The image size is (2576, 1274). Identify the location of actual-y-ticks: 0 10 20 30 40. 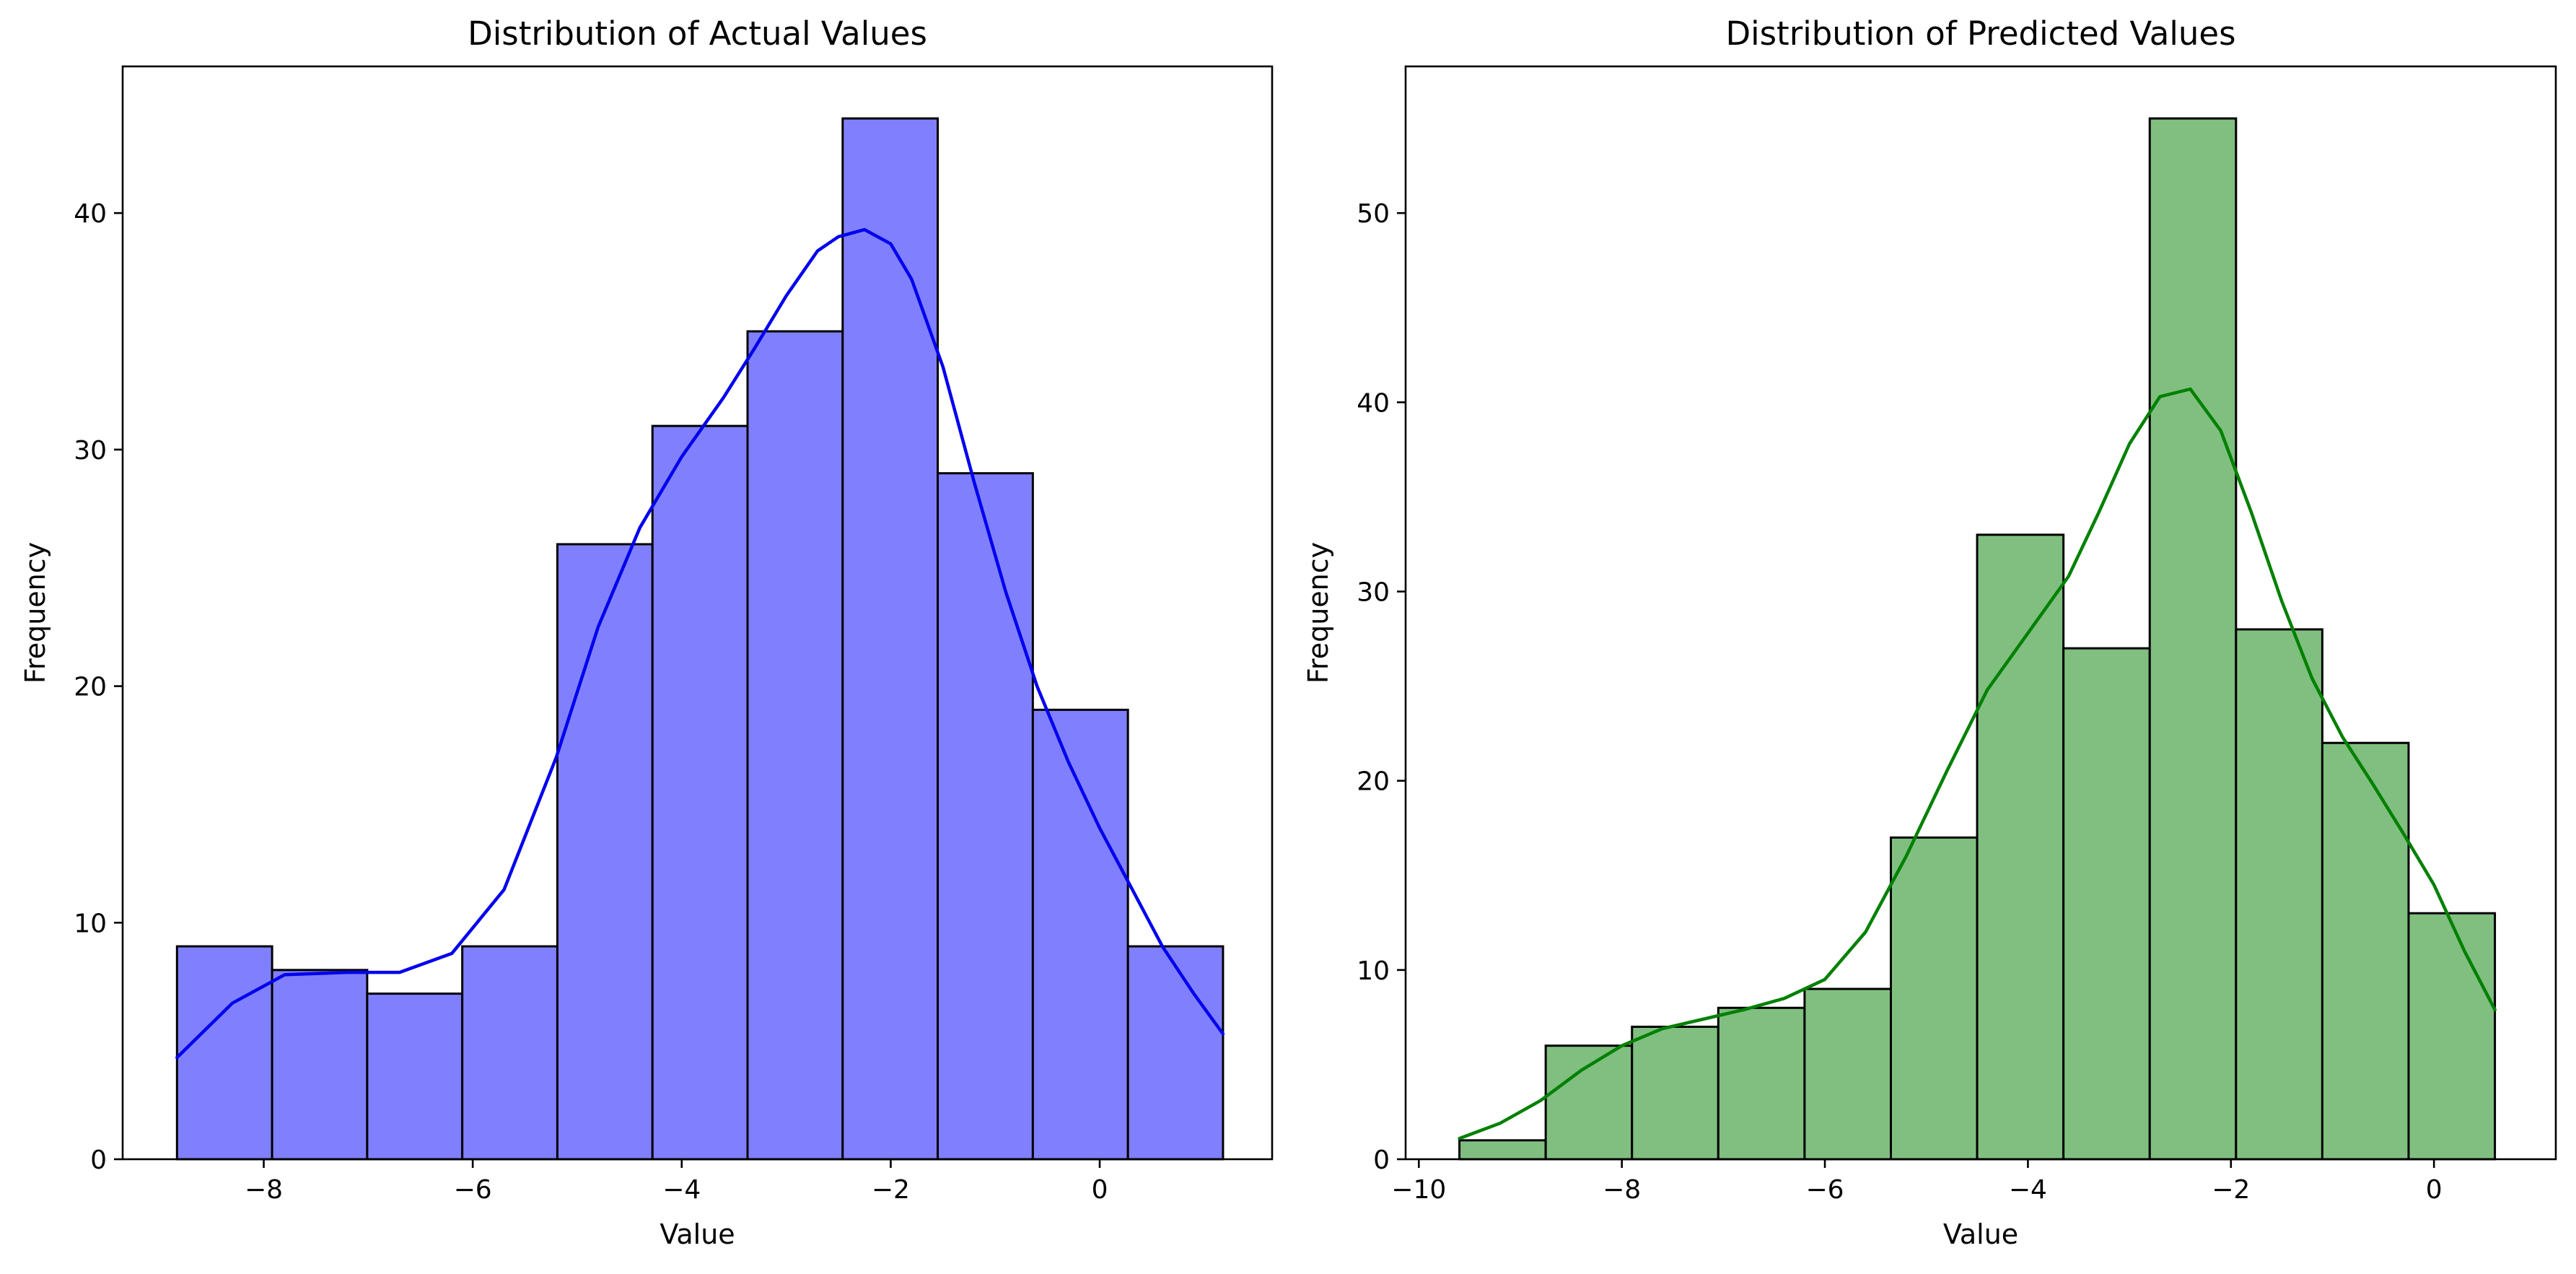
(99, 687).